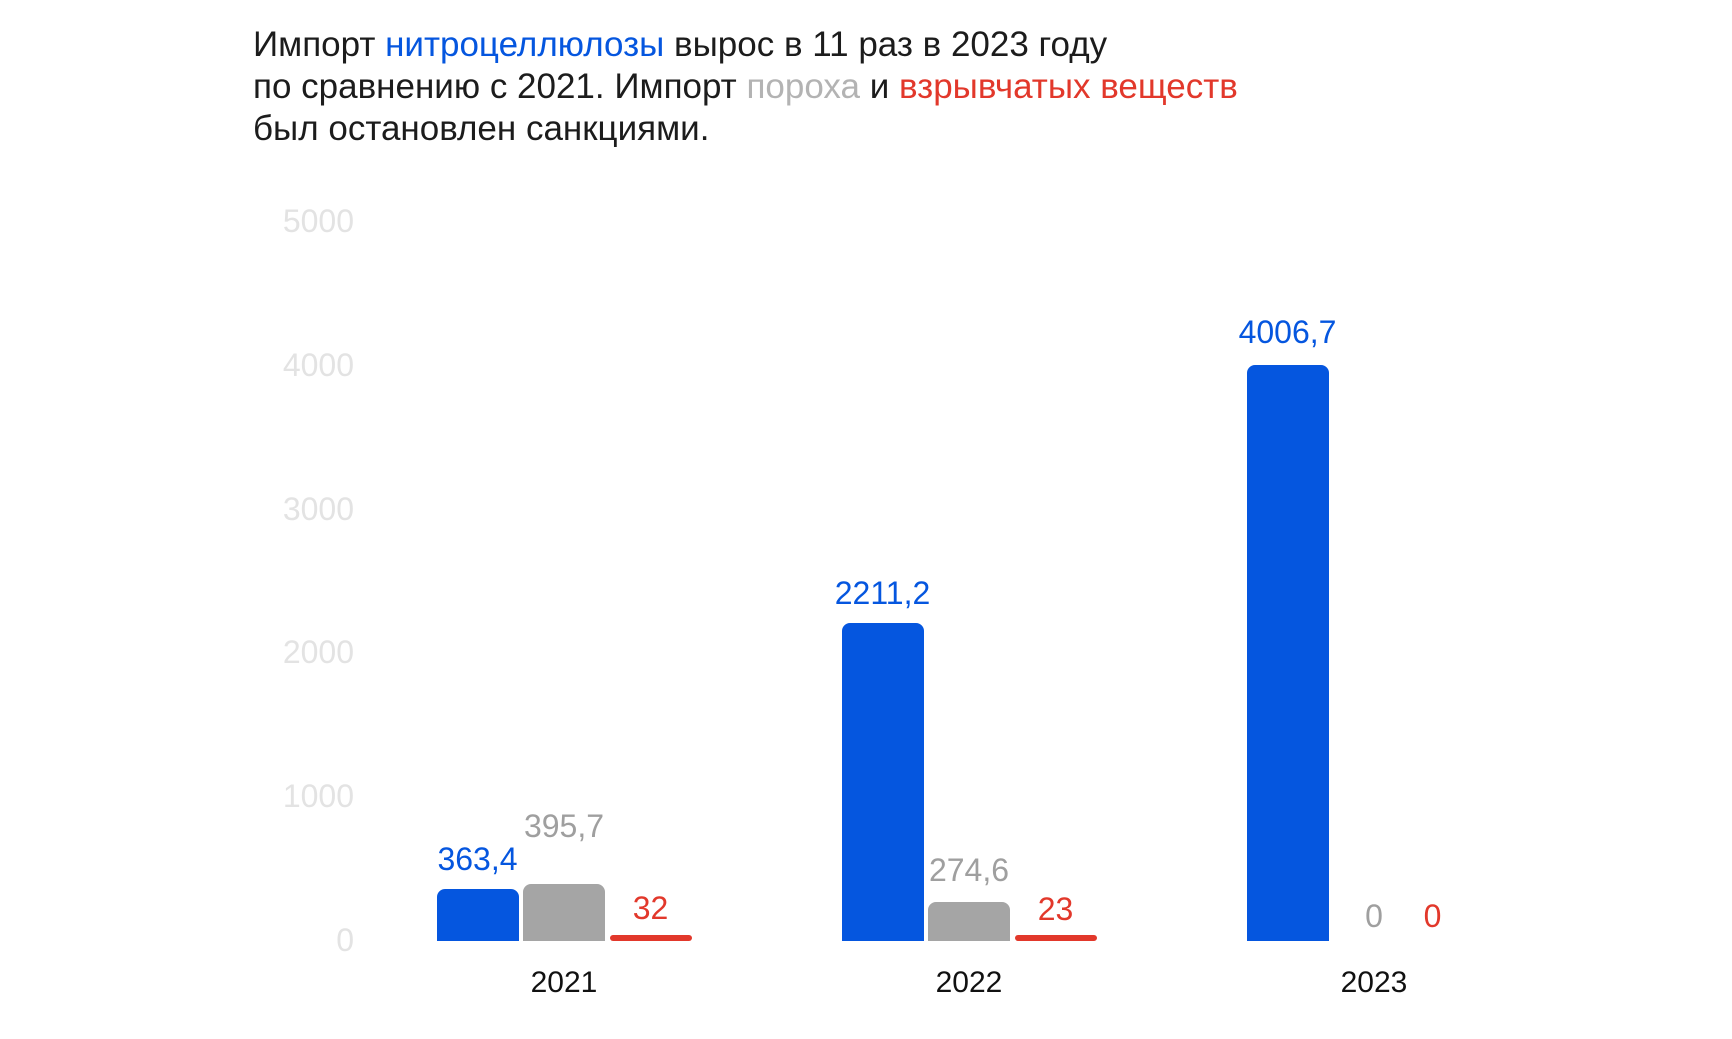 Image resolution: width=1732 pixels, height=1039 pixels. What do you see at coordinates (477, 858) in the screenshot?
I see `value-label-blue-2021: 363,4` at bounding box center [477, 858].